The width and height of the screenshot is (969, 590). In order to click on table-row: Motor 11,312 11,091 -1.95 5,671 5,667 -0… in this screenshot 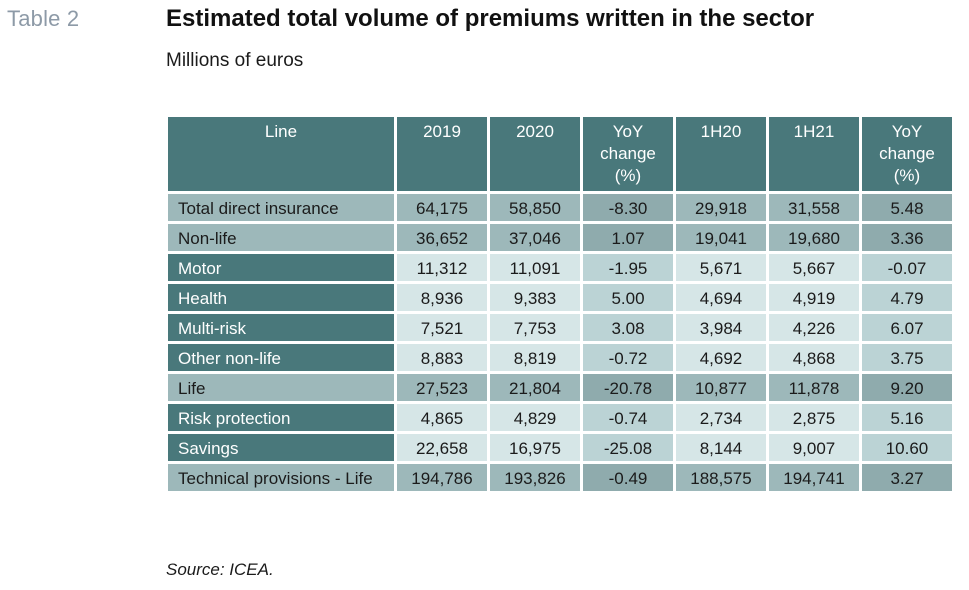, I will do `click(560, 267)`.